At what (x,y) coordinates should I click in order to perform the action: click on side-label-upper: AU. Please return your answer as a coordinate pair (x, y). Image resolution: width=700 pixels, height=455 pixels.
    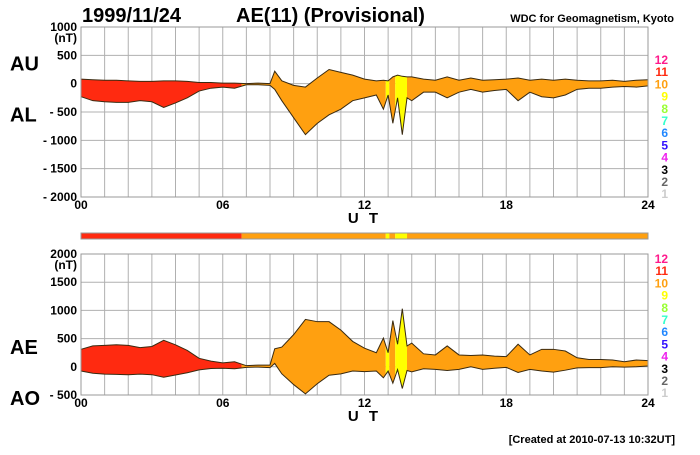
    Looking at the image, I should click on (24, 65).